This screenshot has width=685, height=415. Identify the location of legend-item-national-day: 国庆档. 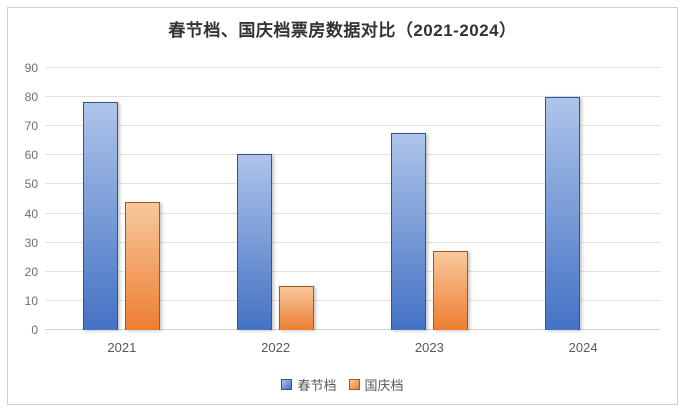
(376, 384).